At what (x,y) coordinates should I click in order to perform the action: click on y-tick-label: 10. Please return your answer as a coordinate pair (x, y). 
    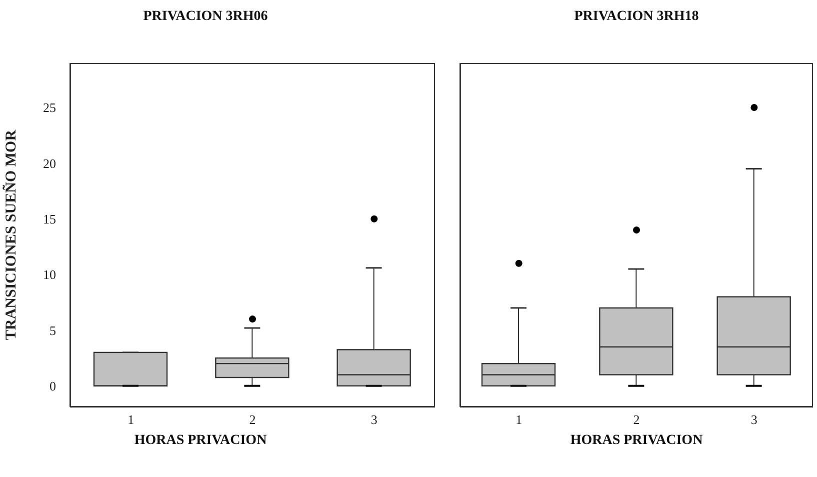
    Looking at the image, I should click on (49, 274).